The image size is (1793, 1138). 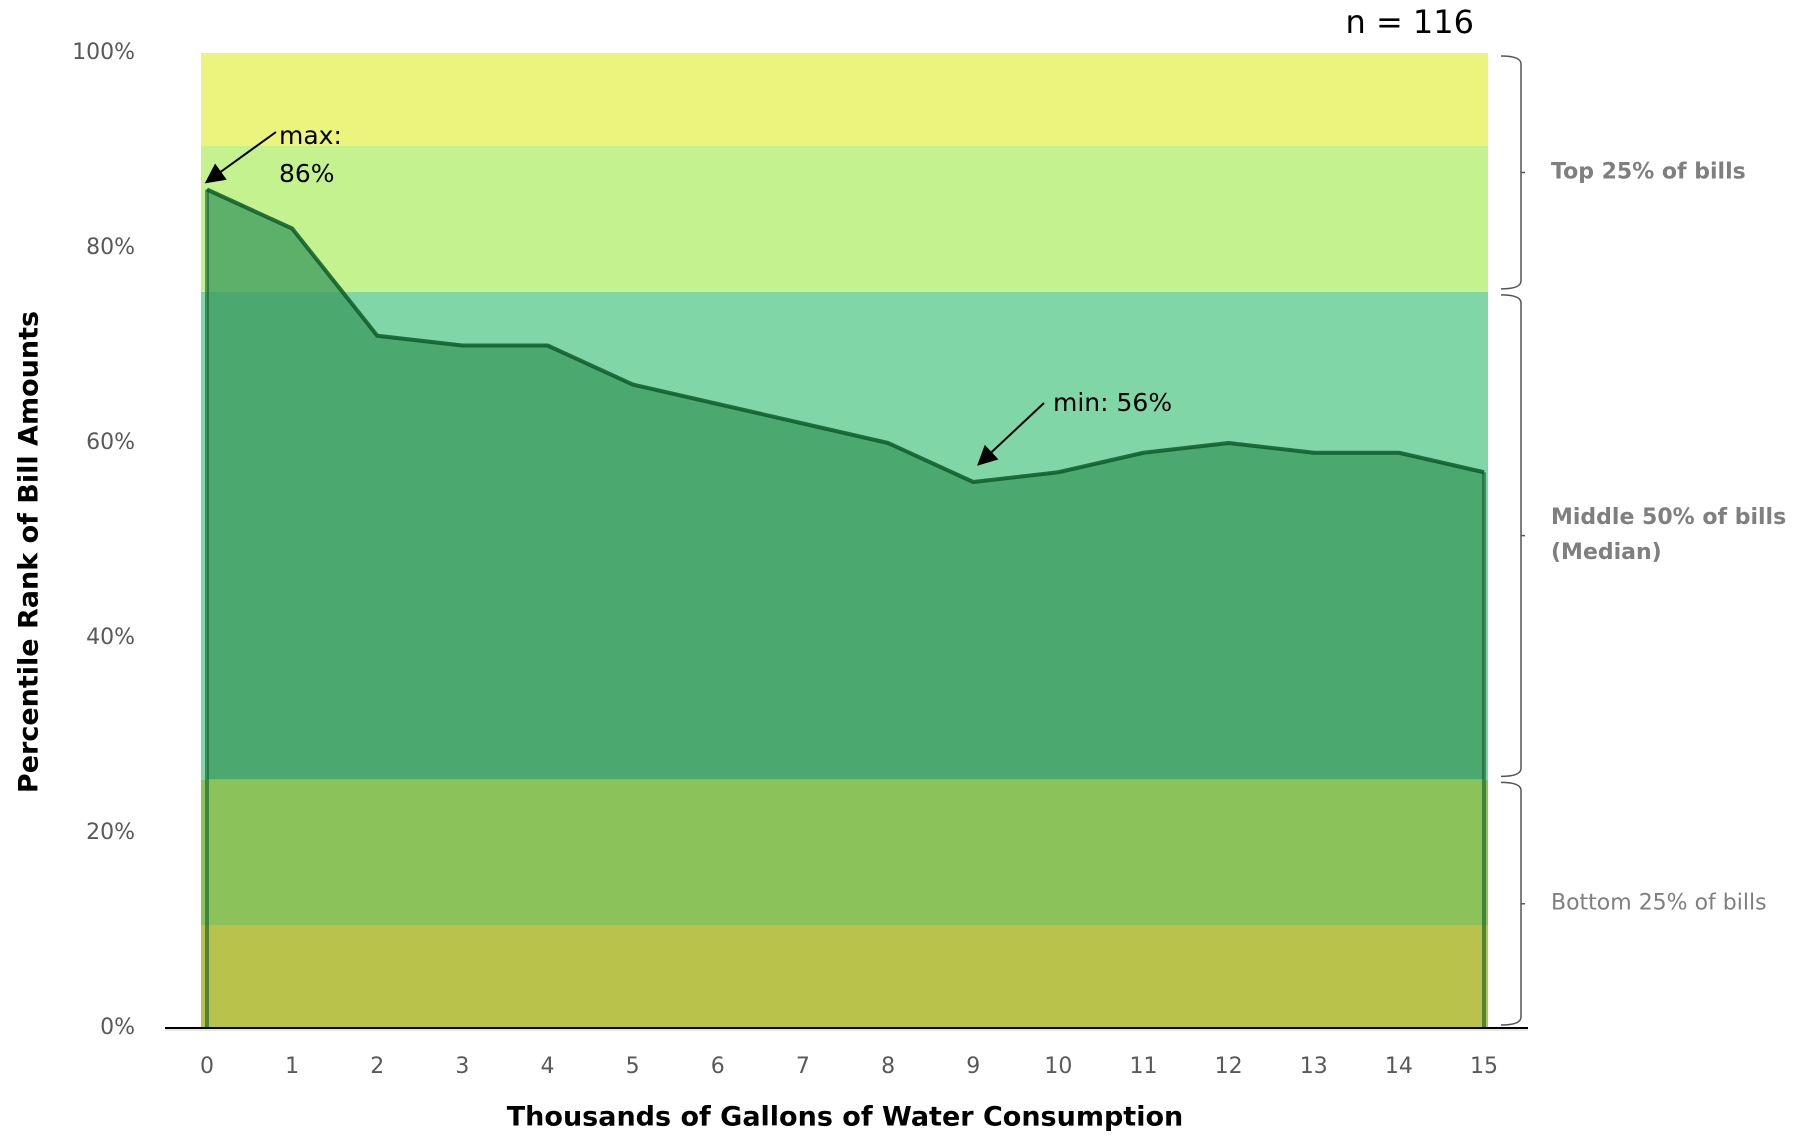 What do you see at coordinates (307, 173) in the screenshot?
I see `max-annotation: 86%` at bounding box center [307, 173].